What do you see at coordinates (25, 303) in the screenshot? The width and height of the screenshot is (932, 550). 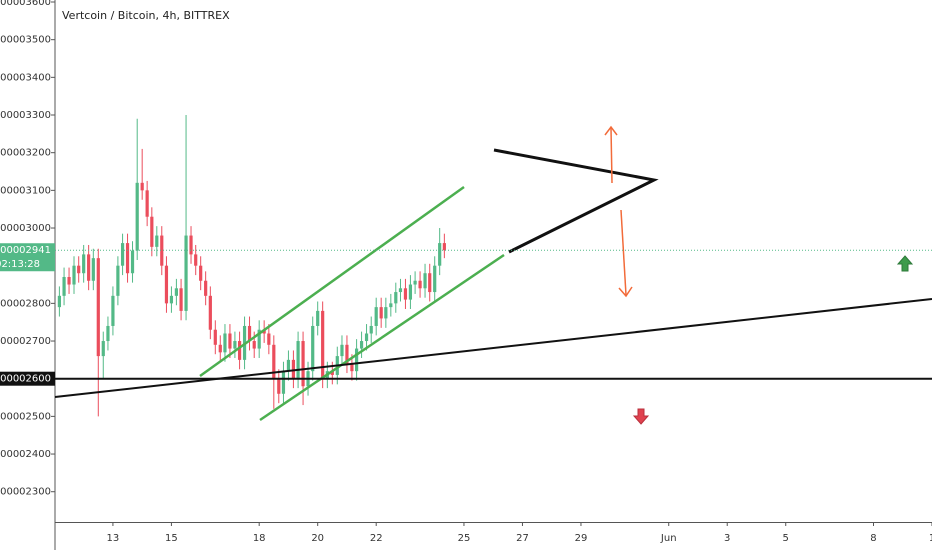 I see `y-tick-label: 0.00002800` at bounding box center [25, 303].